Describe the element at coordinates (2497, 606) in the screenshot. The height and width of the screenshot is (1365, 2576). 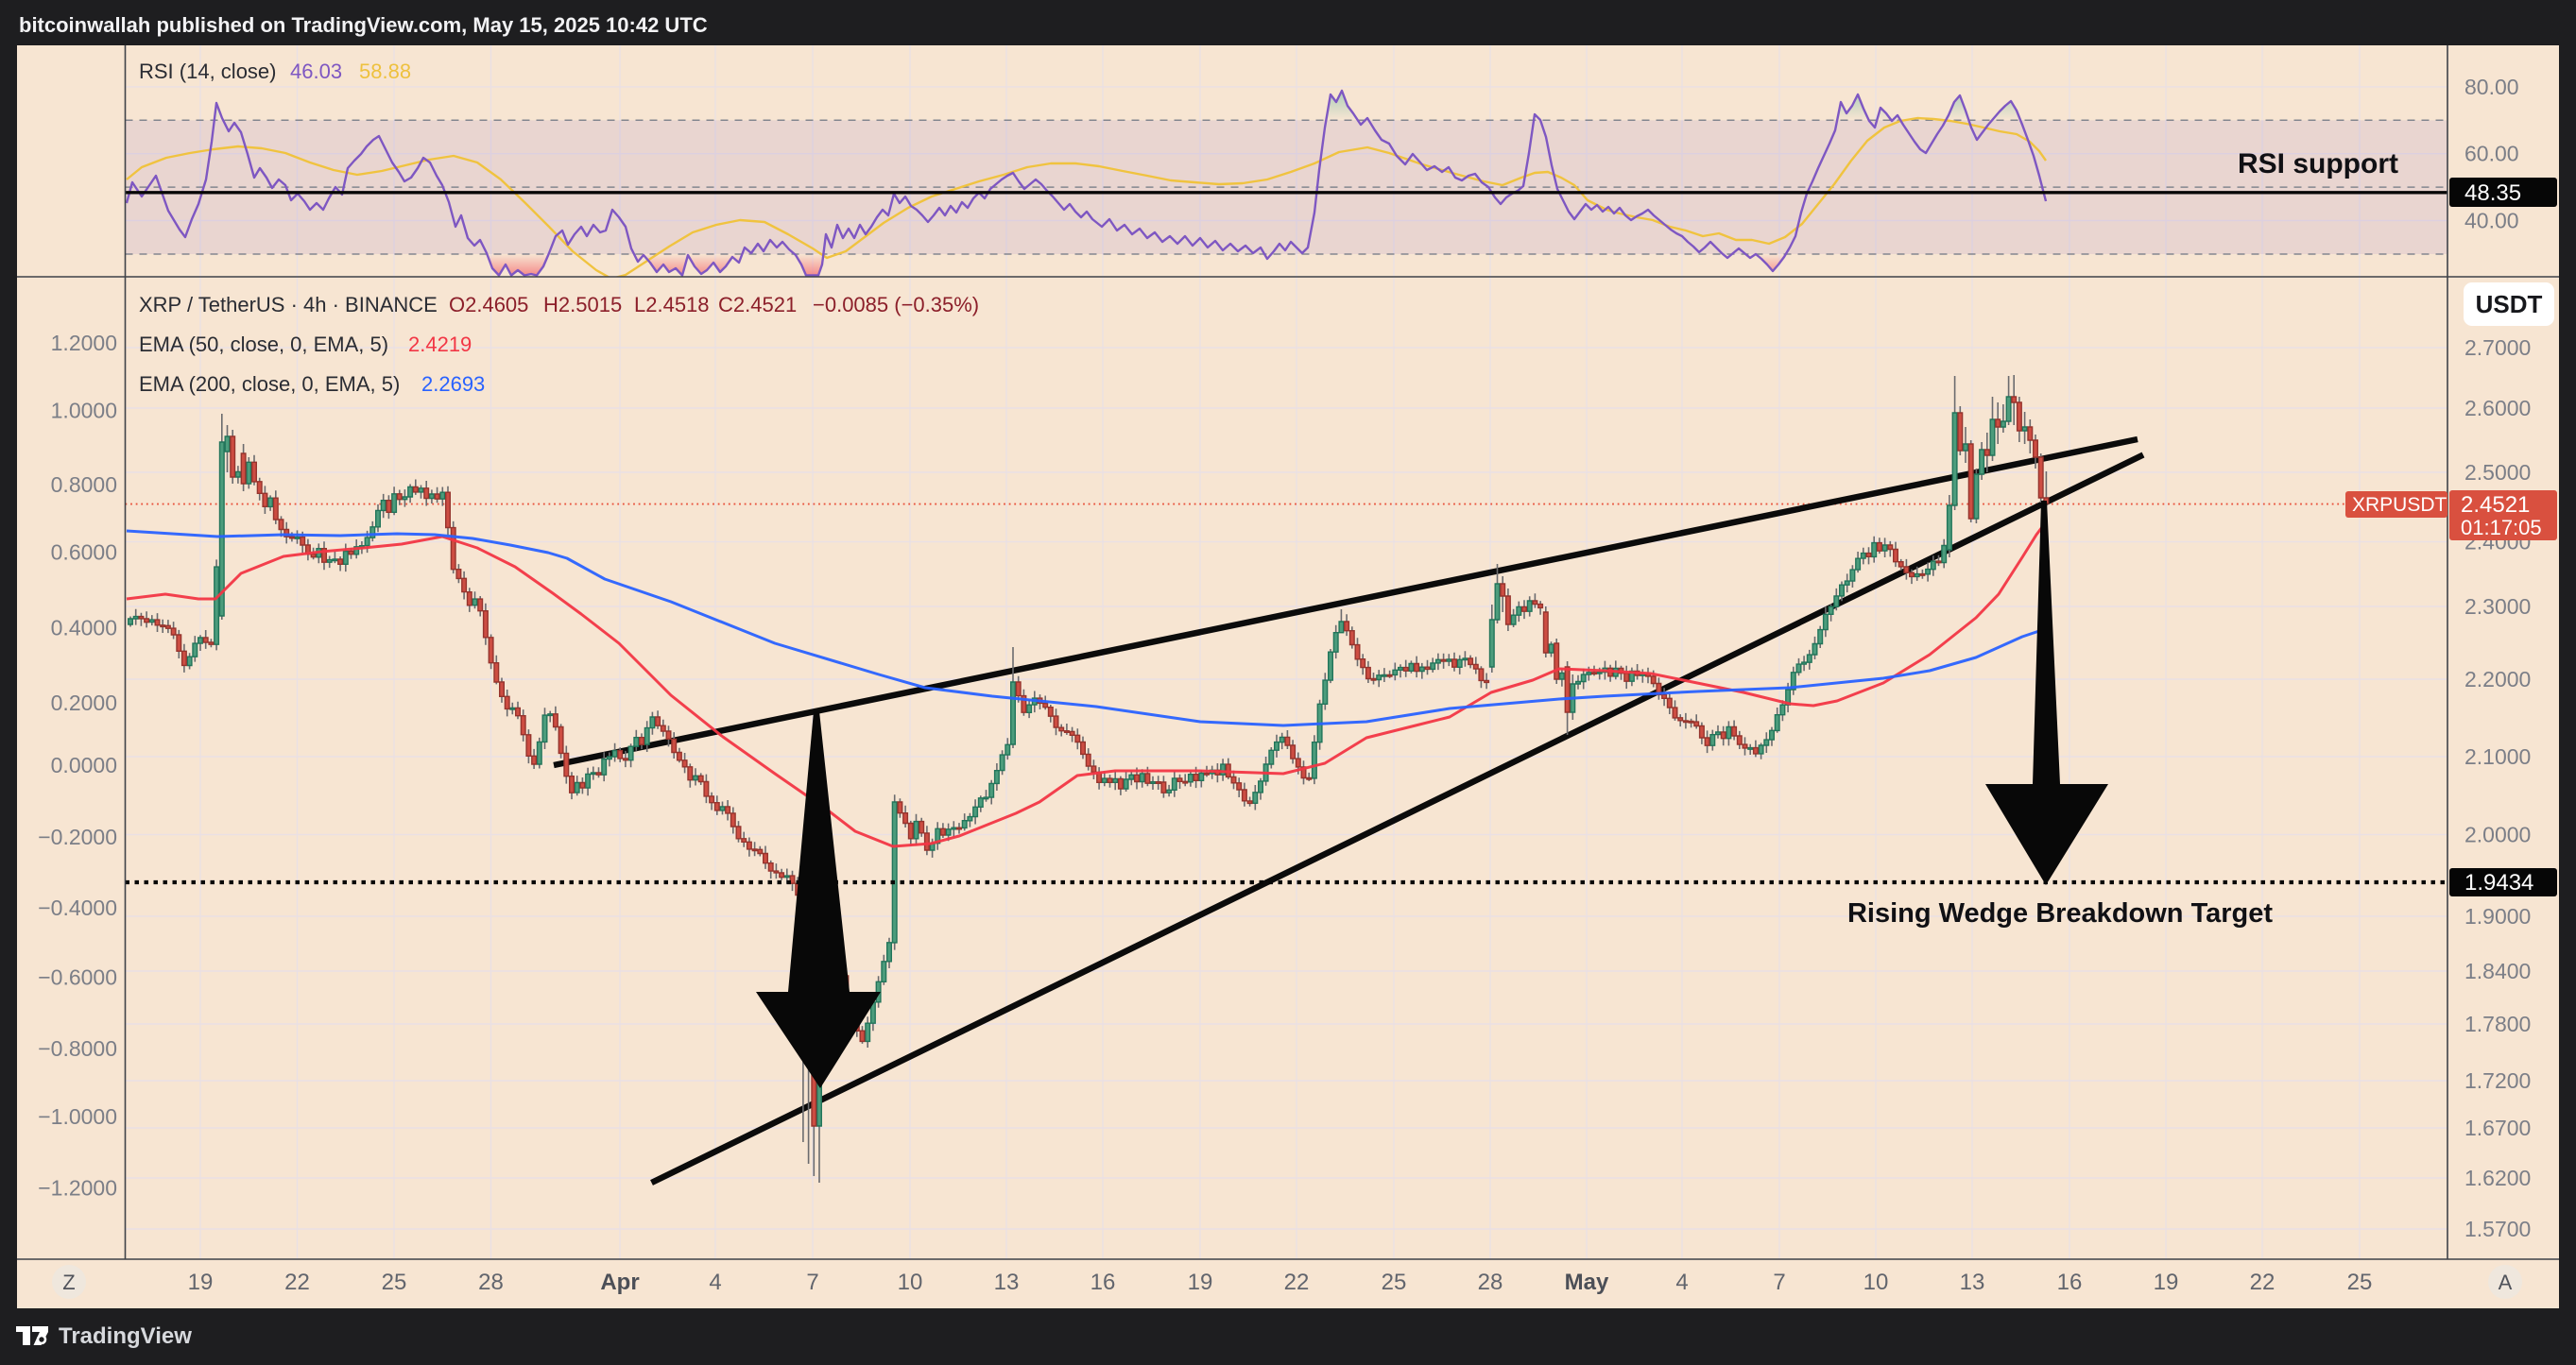
I see `svg-text: 2.3000` at that location.